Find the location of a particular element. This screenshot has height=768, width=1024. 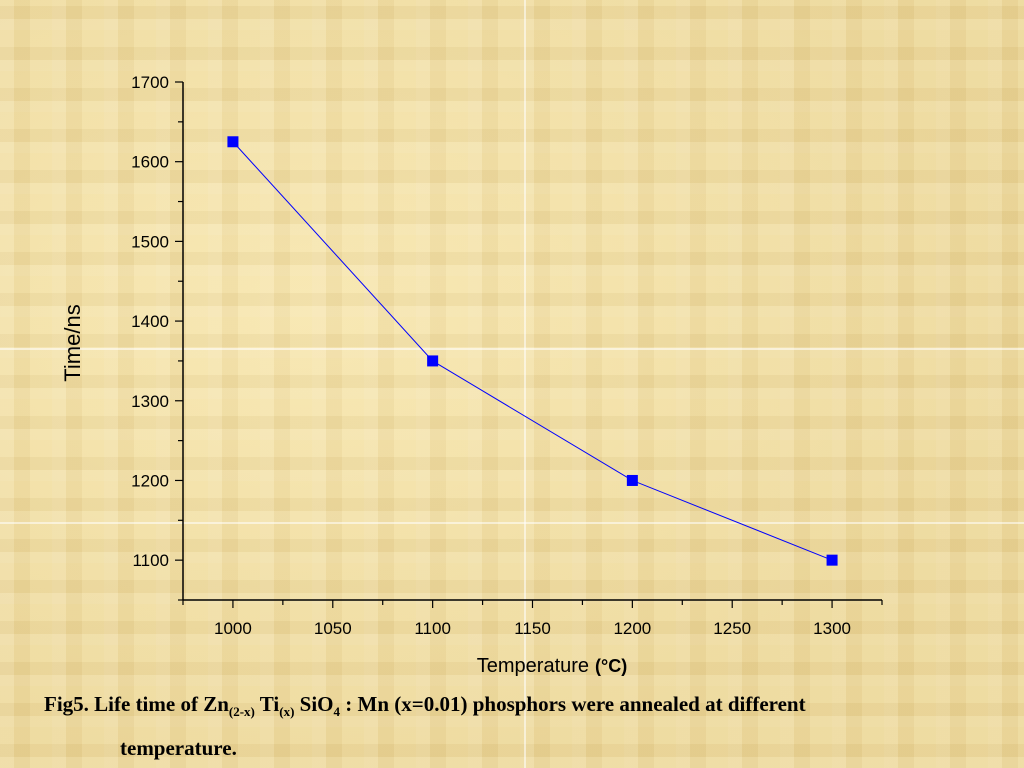

x-axis-label: Temperature (°C) is located at coordinates (552, 666).